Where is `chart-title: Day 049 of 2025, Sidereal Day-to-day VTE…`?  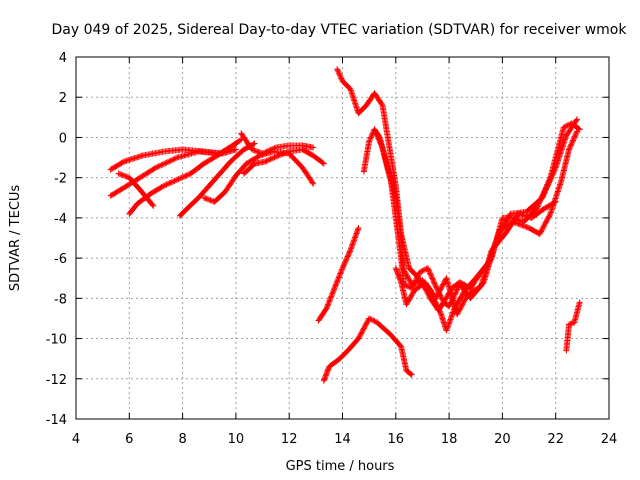
chart-title: Day 049 of 2025, Sidereal Day-to-day VTE… is located at coordinates (340, 30).